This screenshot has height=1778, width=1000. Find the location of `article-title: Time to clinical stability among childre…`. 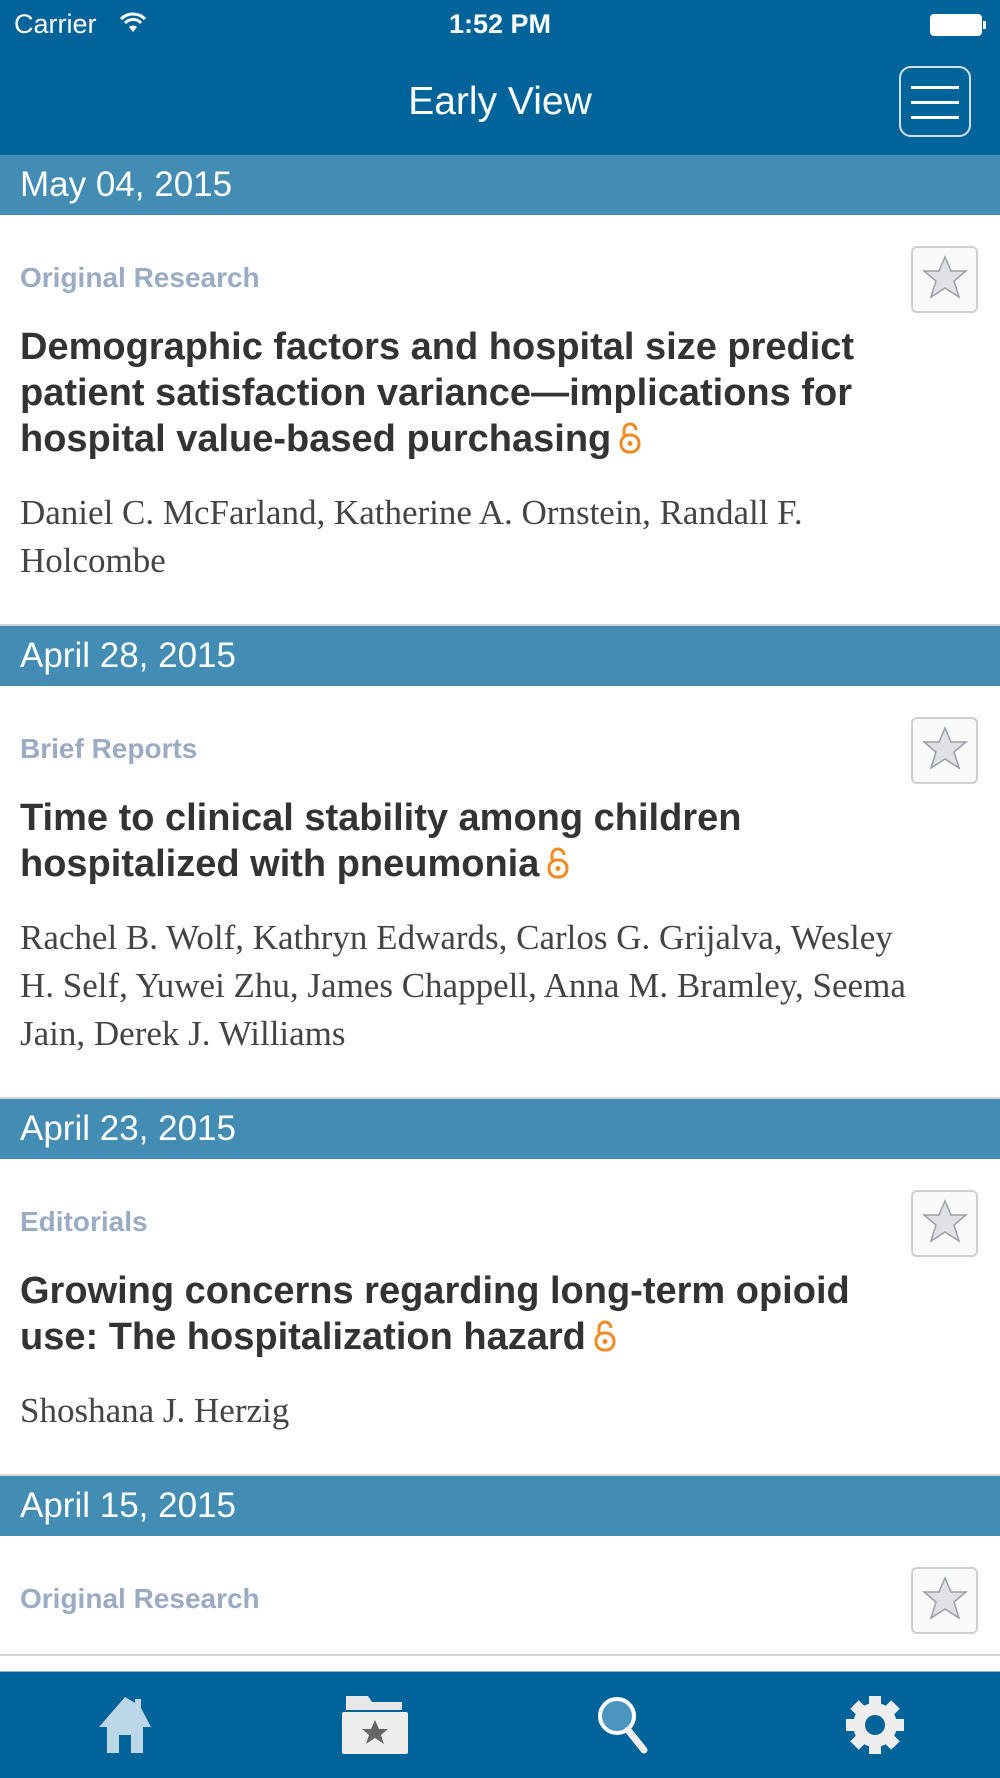

article-title: Time to clinical stability among childre… is located at coordinates (475, 842).